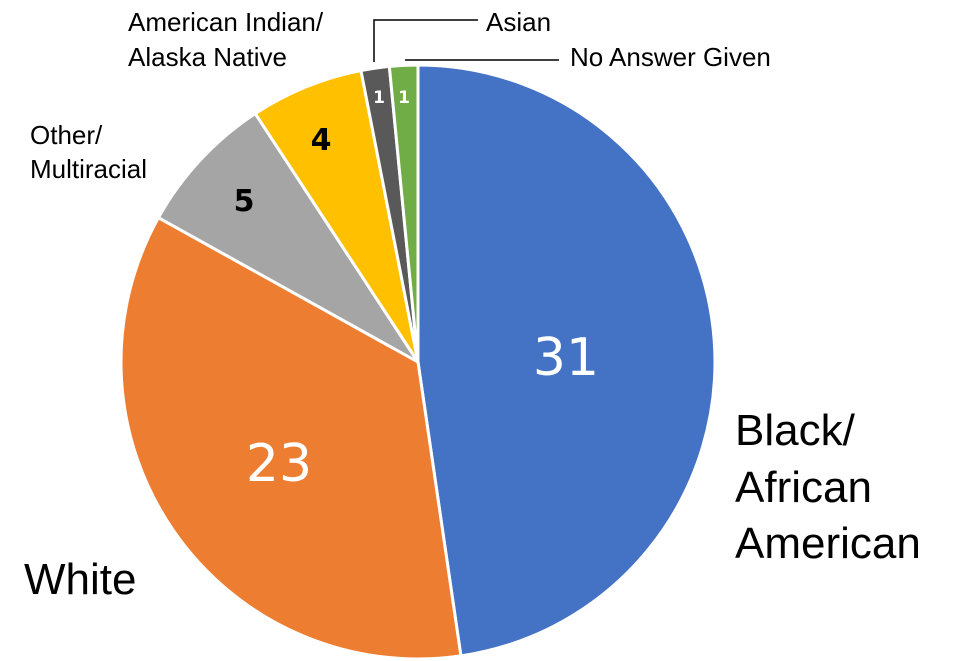 Image resolution: width=963 pixels, height=661 pixels. What do you see at coordinates (379, 98) in the screenshot?
I see `value-label-asian: 1` at bounding box center [379, 98].